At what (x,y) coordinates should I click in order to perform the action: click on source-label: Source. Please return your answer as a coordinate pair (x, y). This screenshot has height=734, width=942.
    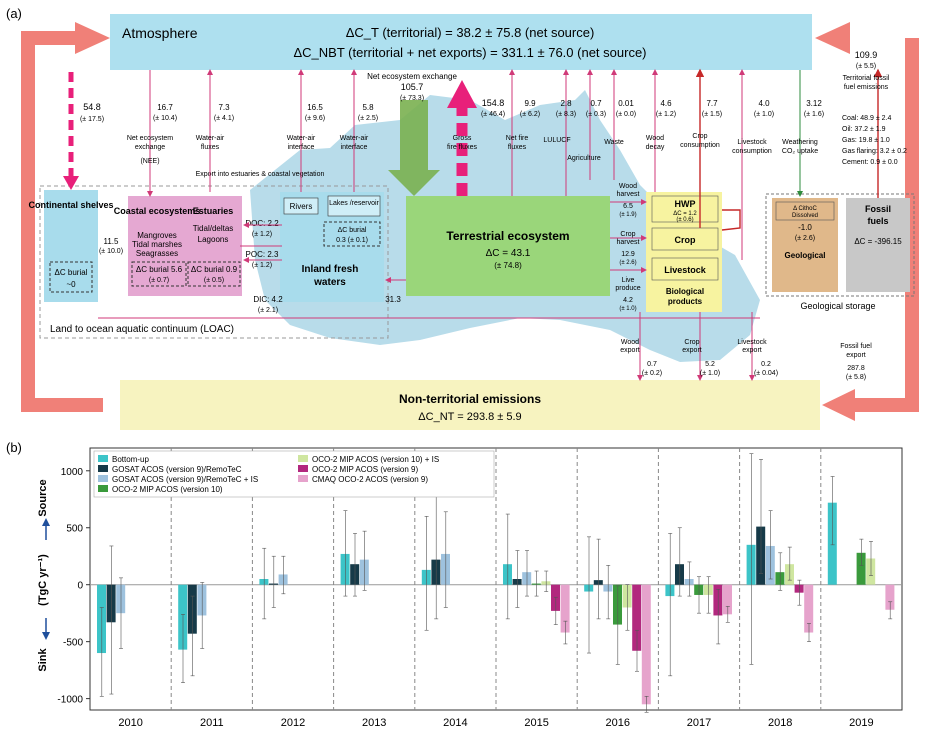
    Looking at the image, I should click on (43, 497).